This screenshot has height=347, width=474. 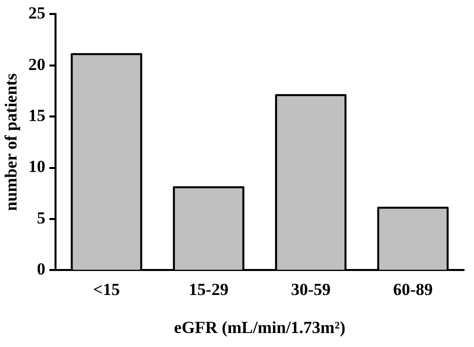 I want to click on x-axis-title: eGFR (mL/min/1.73m²), so click(x=260, y=328).